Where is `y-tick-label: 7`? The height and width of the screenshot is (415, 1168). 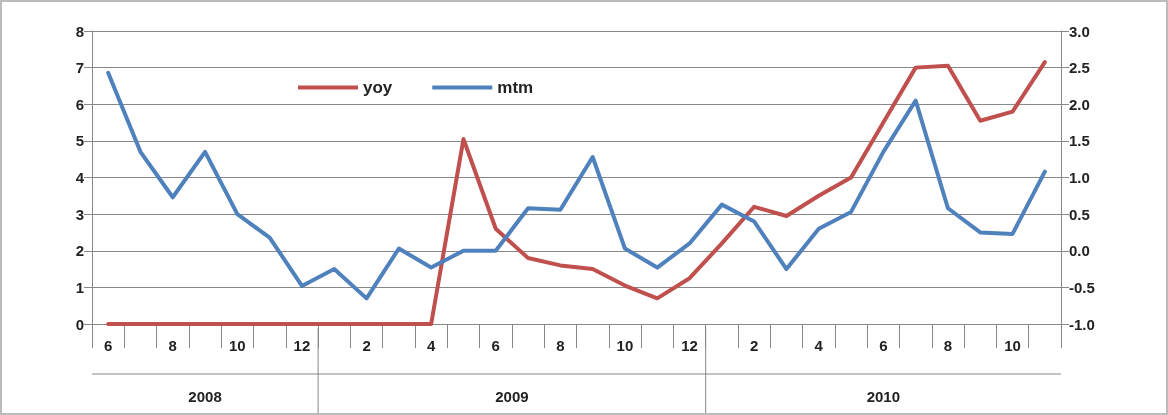 y-tick-label: 7 is located at coordinates (79, 68).